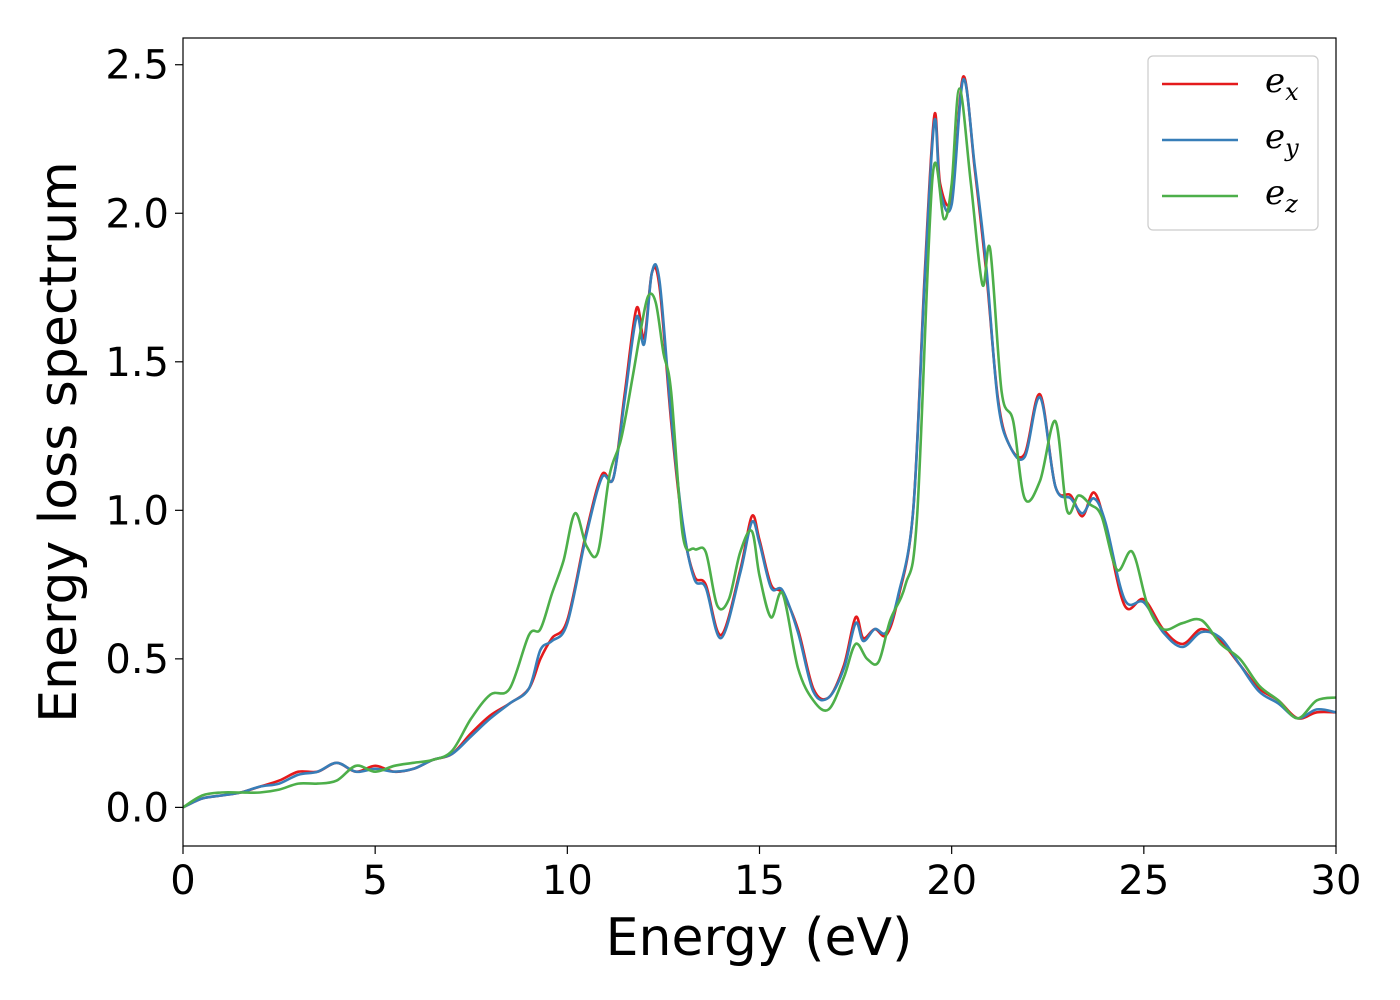  What do you see at coordinates (137, 808) in the screenshot?
I see `y-tick-label: 0.0` at bounding box center [137, 808].